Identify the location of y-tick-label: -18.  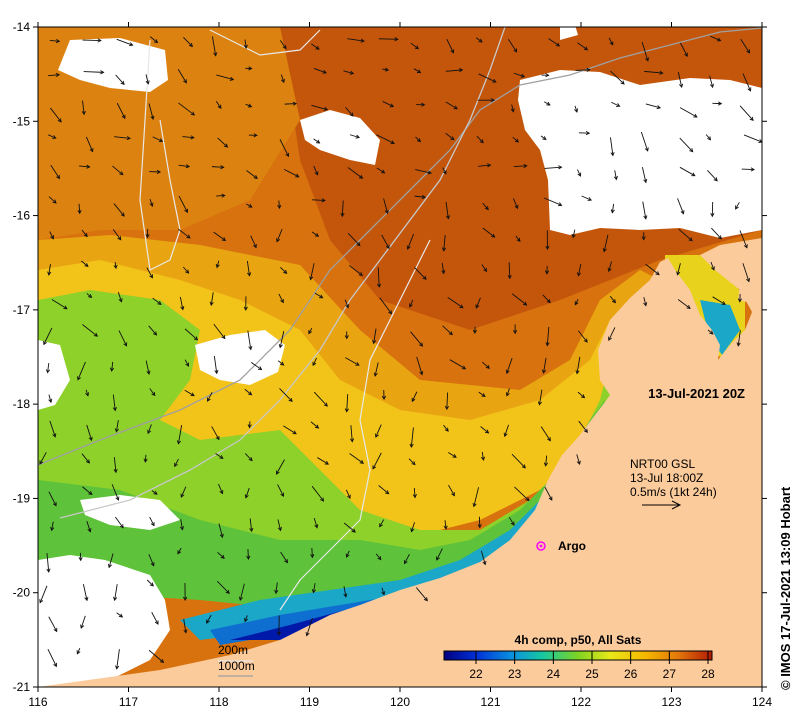
(22, 404).